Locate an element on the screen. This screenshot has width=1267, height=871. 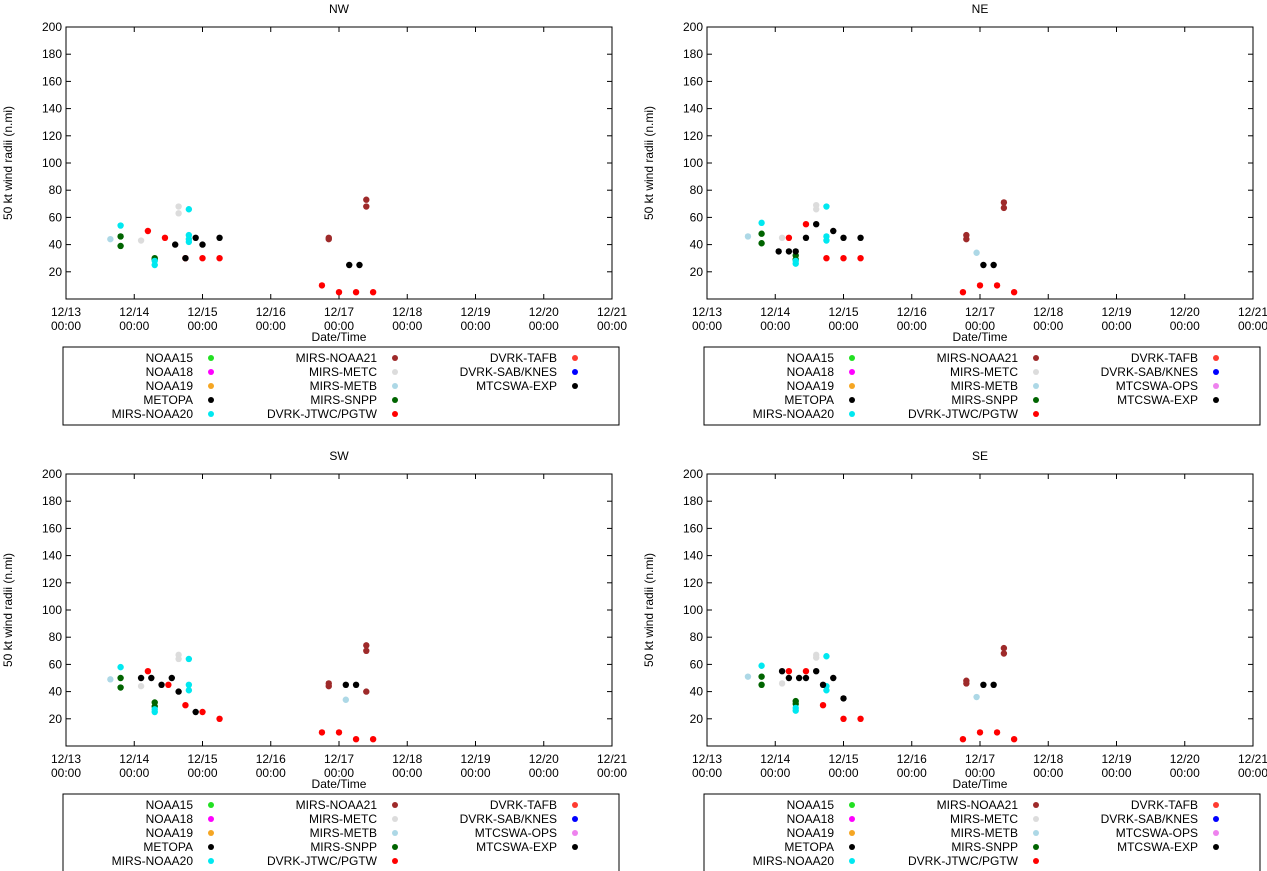
data-point-mirs-metb is located at coordinates (110, 679).